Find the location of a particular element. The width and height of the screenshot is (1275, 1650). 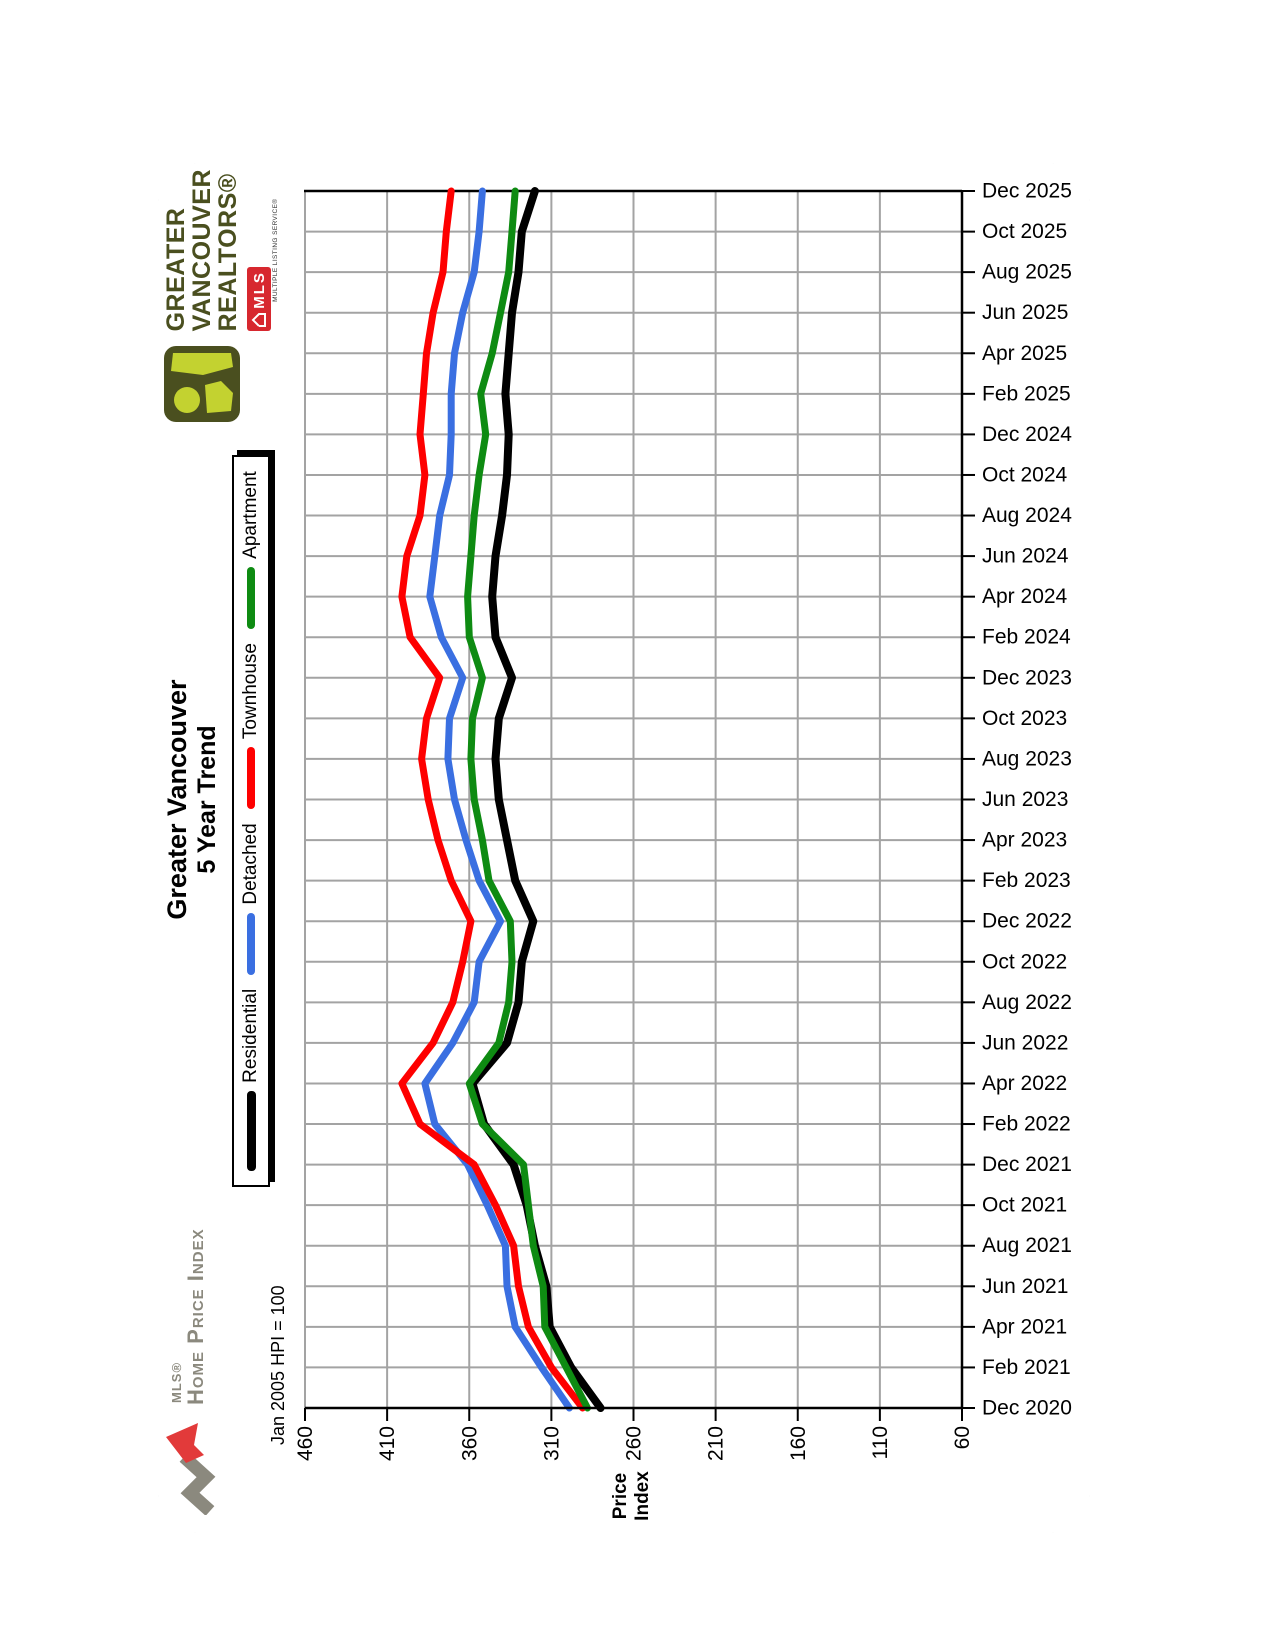

value-tick-label: 460 is located at coordinates (305, 1443).